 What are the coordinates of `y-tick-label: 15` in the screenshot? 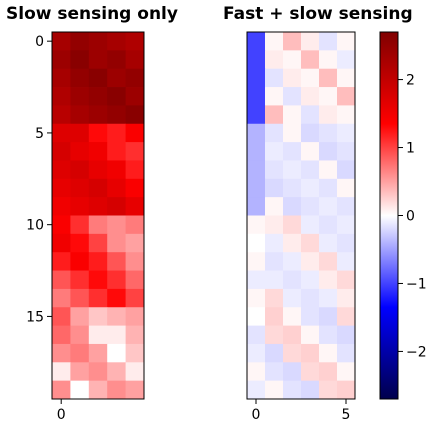 It's located at (35, 317).